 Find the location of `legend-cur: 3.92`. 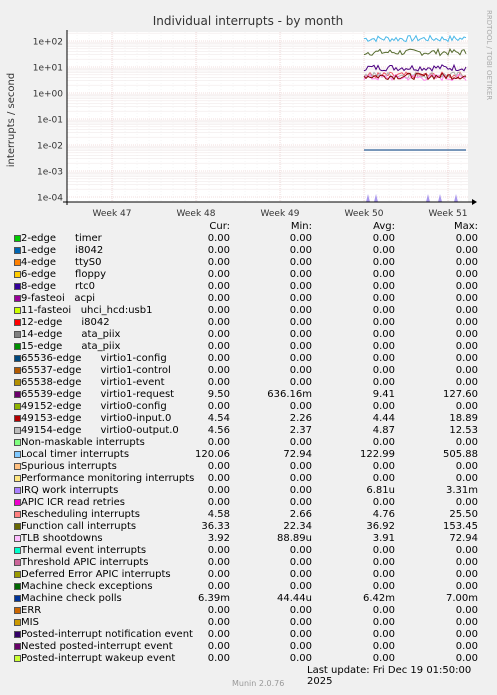

legend-cur: 3.92 is located at coordinates (218, 538).